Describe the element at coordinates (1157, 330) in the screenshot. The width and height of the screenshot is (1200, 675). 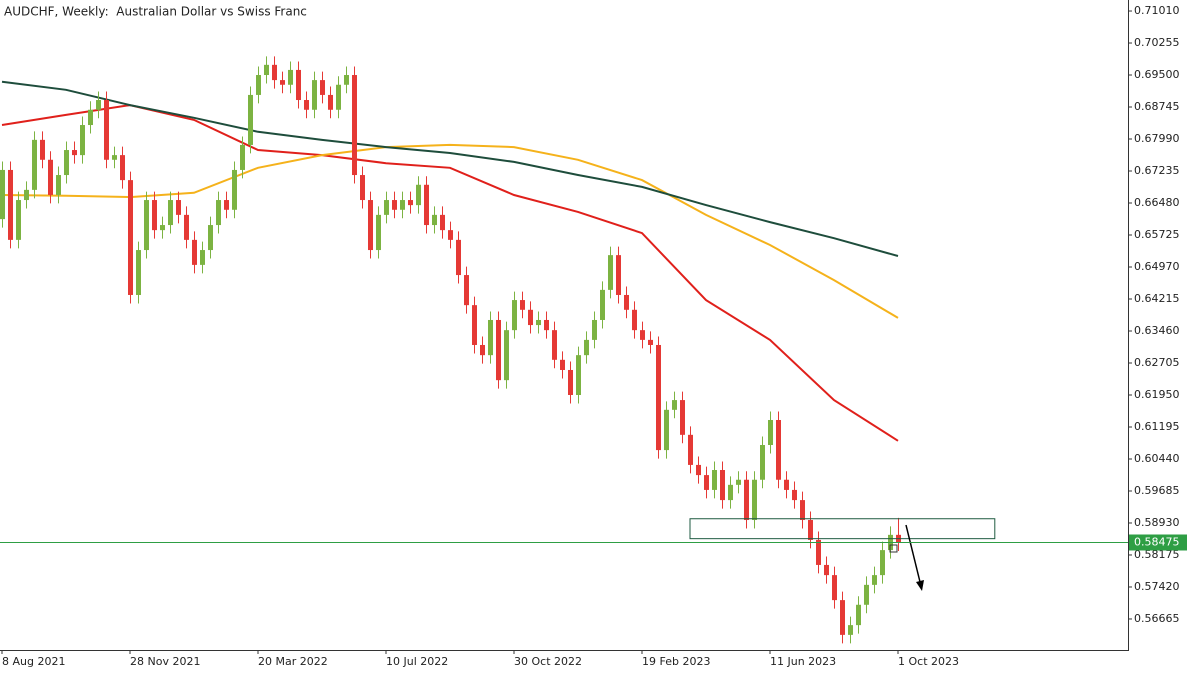
I see `y-tick-label: 0.63460` at that location.